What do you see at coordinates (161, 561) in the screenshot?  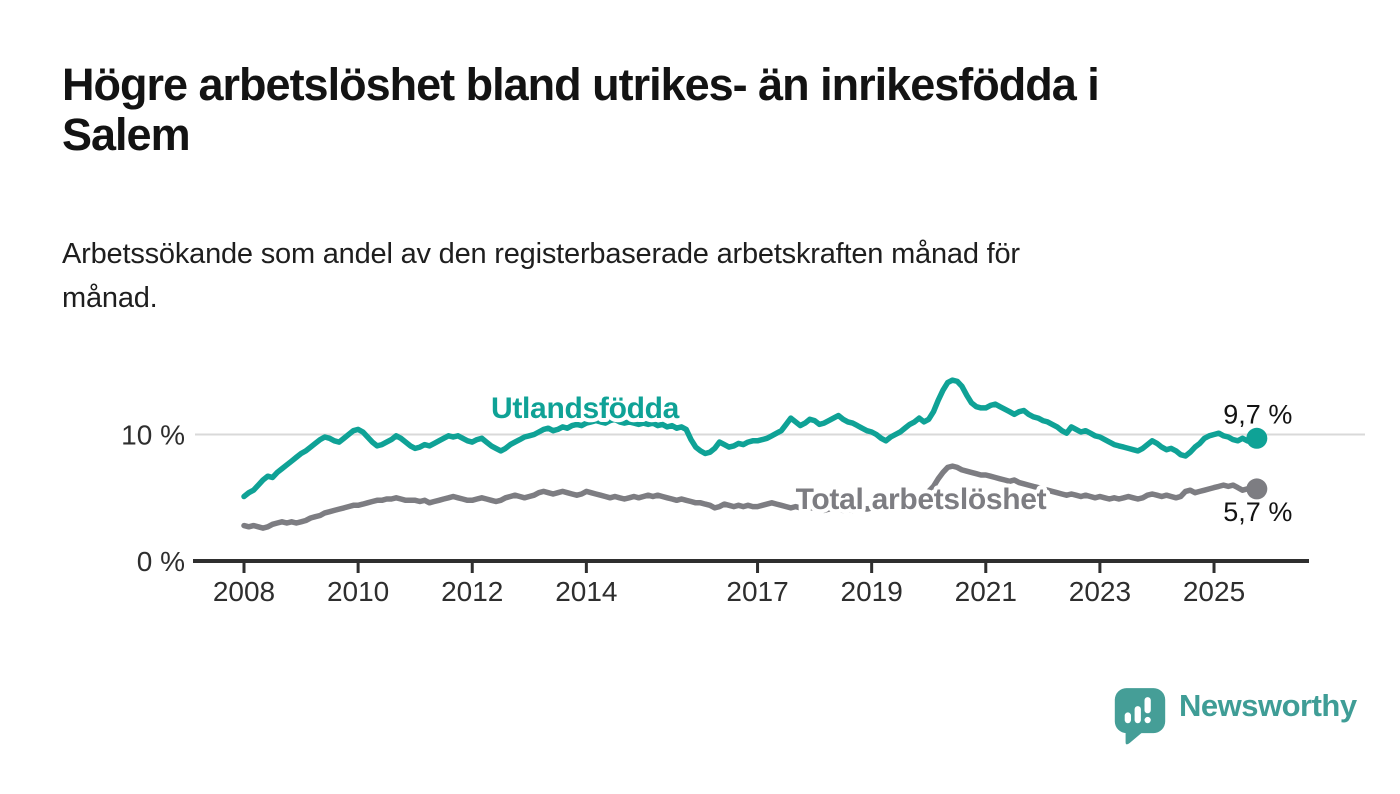 I see `y-tick-label-0: 0 %` at bounding box center [161, 561].